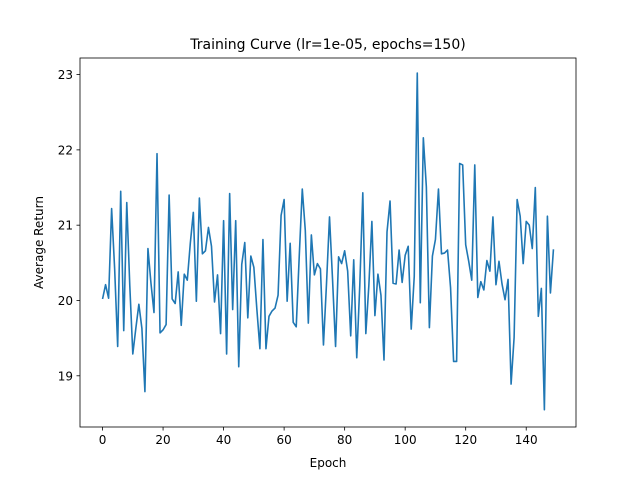  I want to click on x-tick-label: 20, so click(162, 440).